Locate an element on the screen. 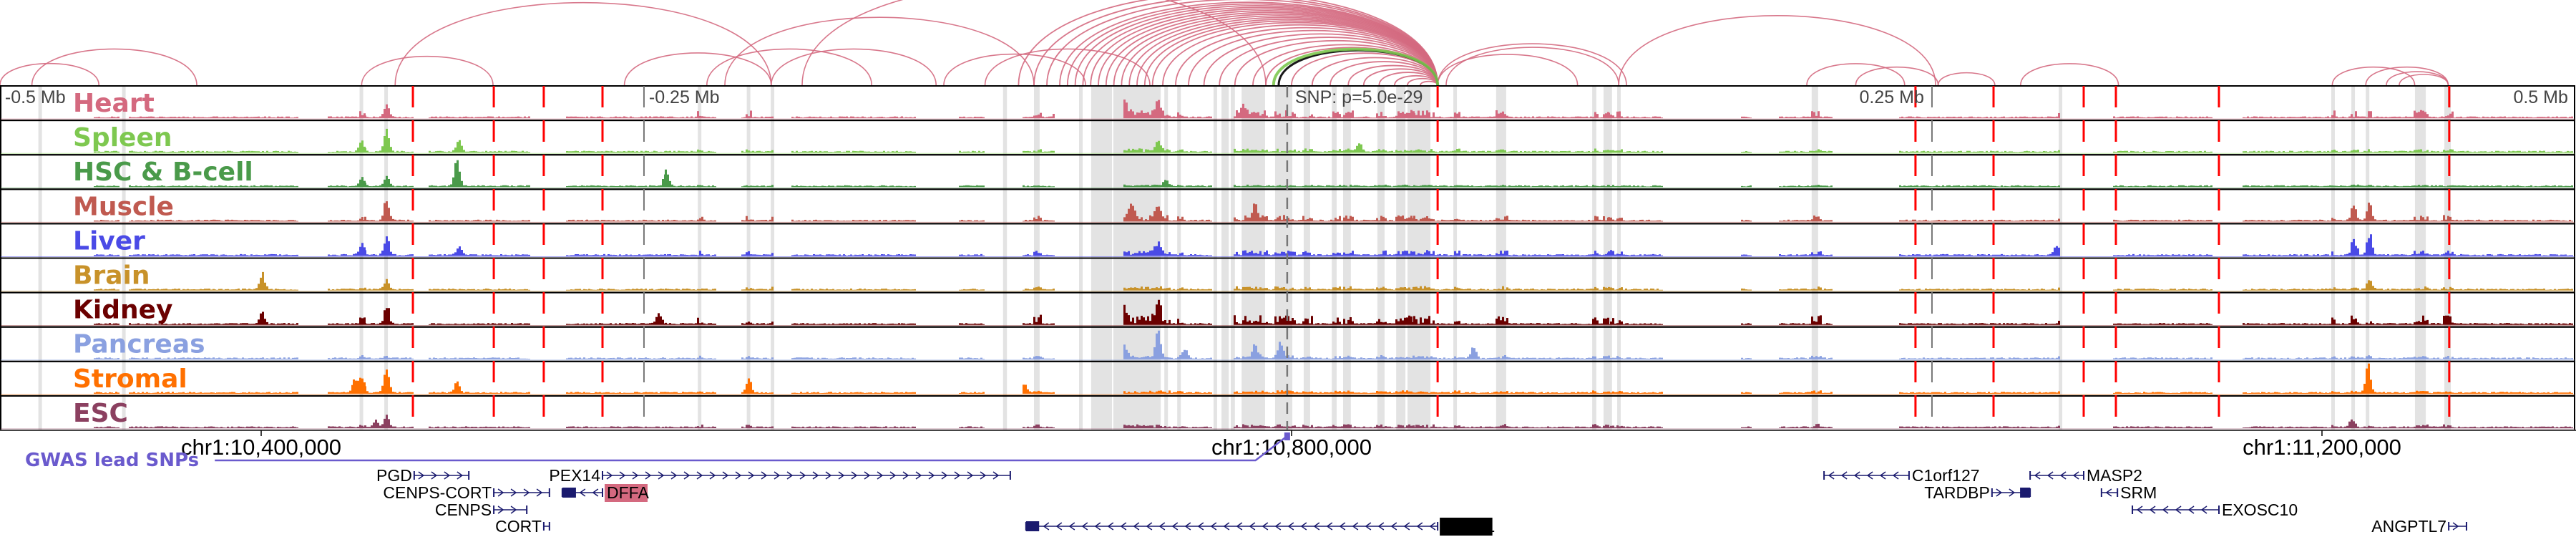 Image resolution: width=2576 pixels, height=537 pixels. gene-dffa: DFFA is located at coordinates (605, 492).